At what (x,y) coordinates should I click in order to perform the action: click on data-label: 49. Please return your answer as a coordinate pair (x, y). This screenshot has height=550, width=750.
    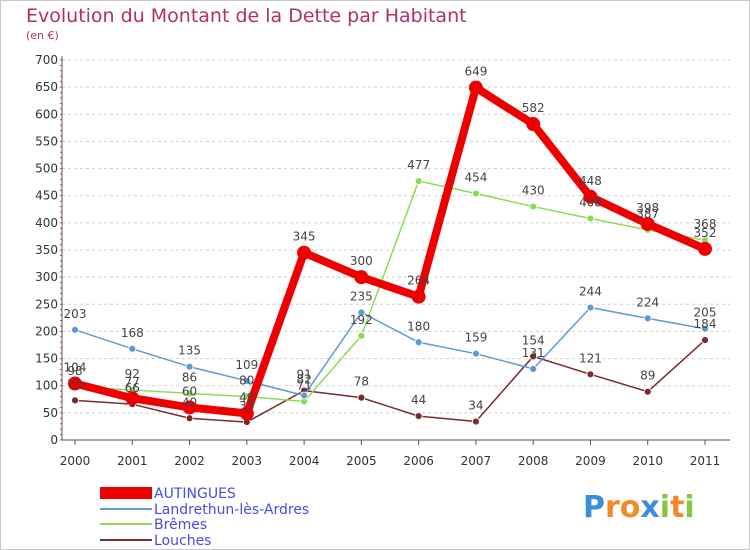
    Looking at the image, I should click on (246, 397).